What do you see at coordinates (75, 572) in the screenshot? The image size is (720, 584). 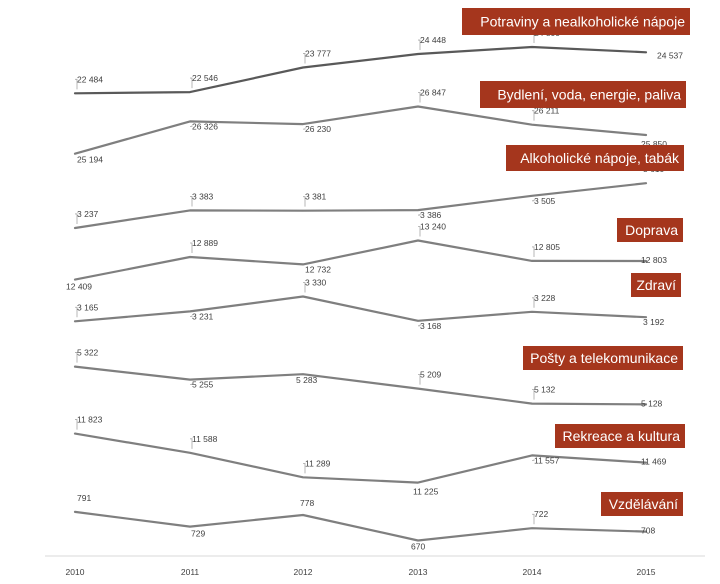 I see `x-tick-label: 2010` at bounding box center [75, 572].